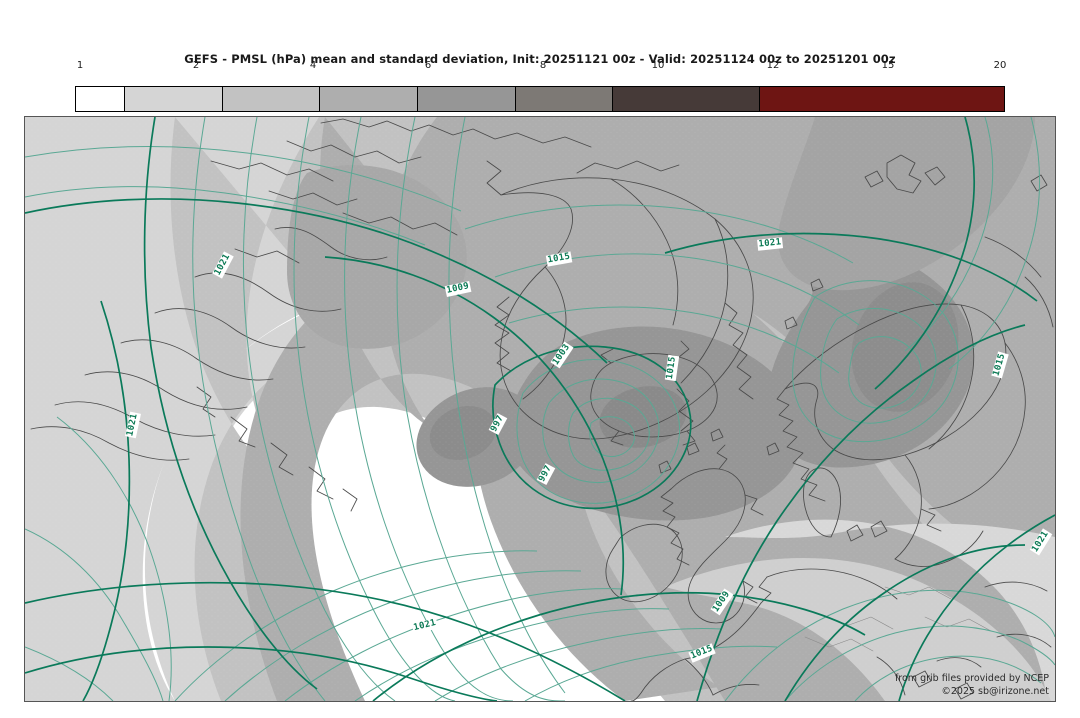  I want to click on colorbar-tick-12: 12, so click(773, 65).